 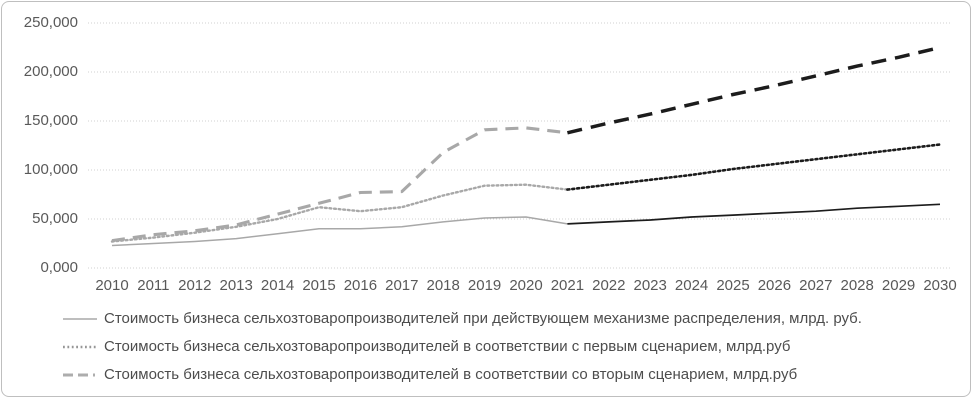 I want to click on x-axis-label: 2012, so click(x=195, y=285).